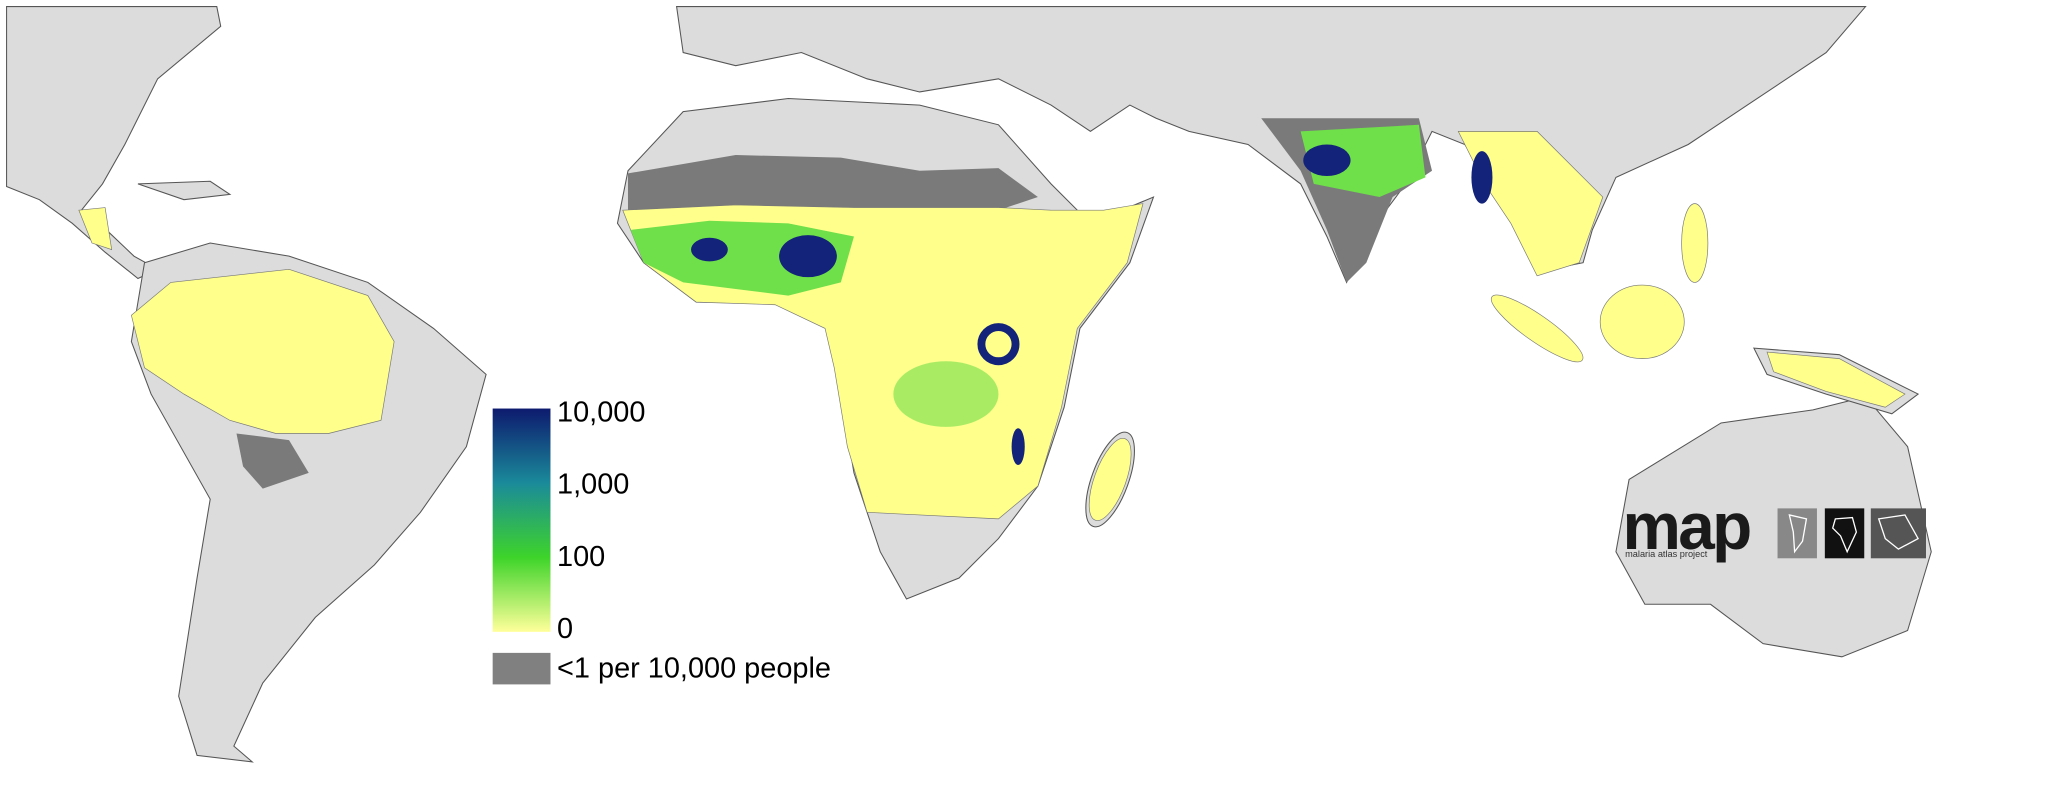  Describe the element at coordinates (114, 143) in the screenshot. I see `north-america` at that location.